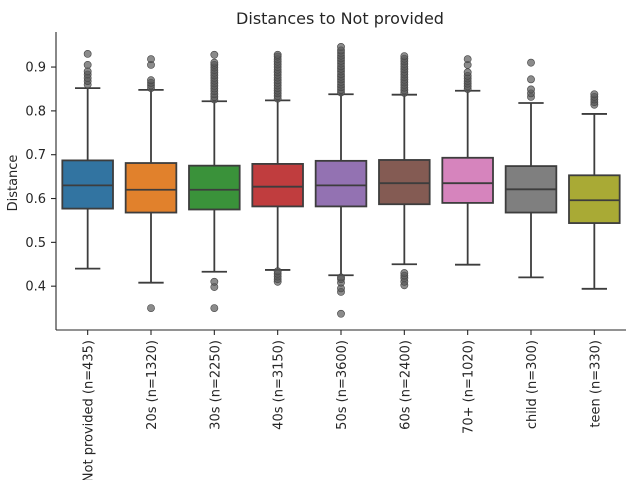 The width and height of the screenshot is (640, 480). I want to click on y-tick-label: 0.6, so click(35, 199).